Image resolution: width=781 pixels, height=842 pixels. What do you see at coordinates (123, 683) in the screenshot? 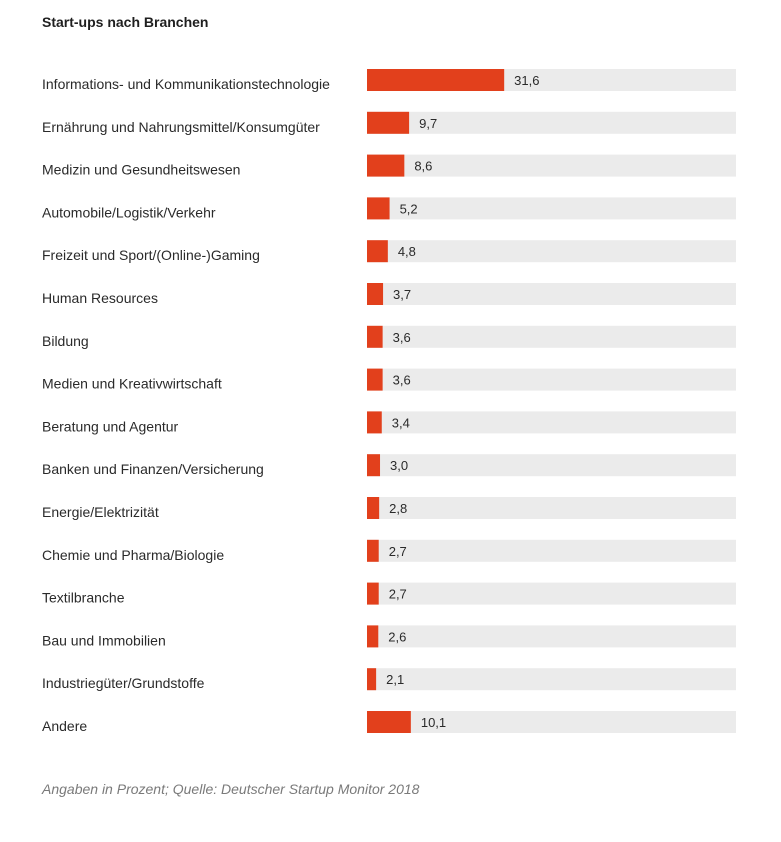
I see `category-label: Industriegüter/Grundstoffe` at bounding box center [123, 683].